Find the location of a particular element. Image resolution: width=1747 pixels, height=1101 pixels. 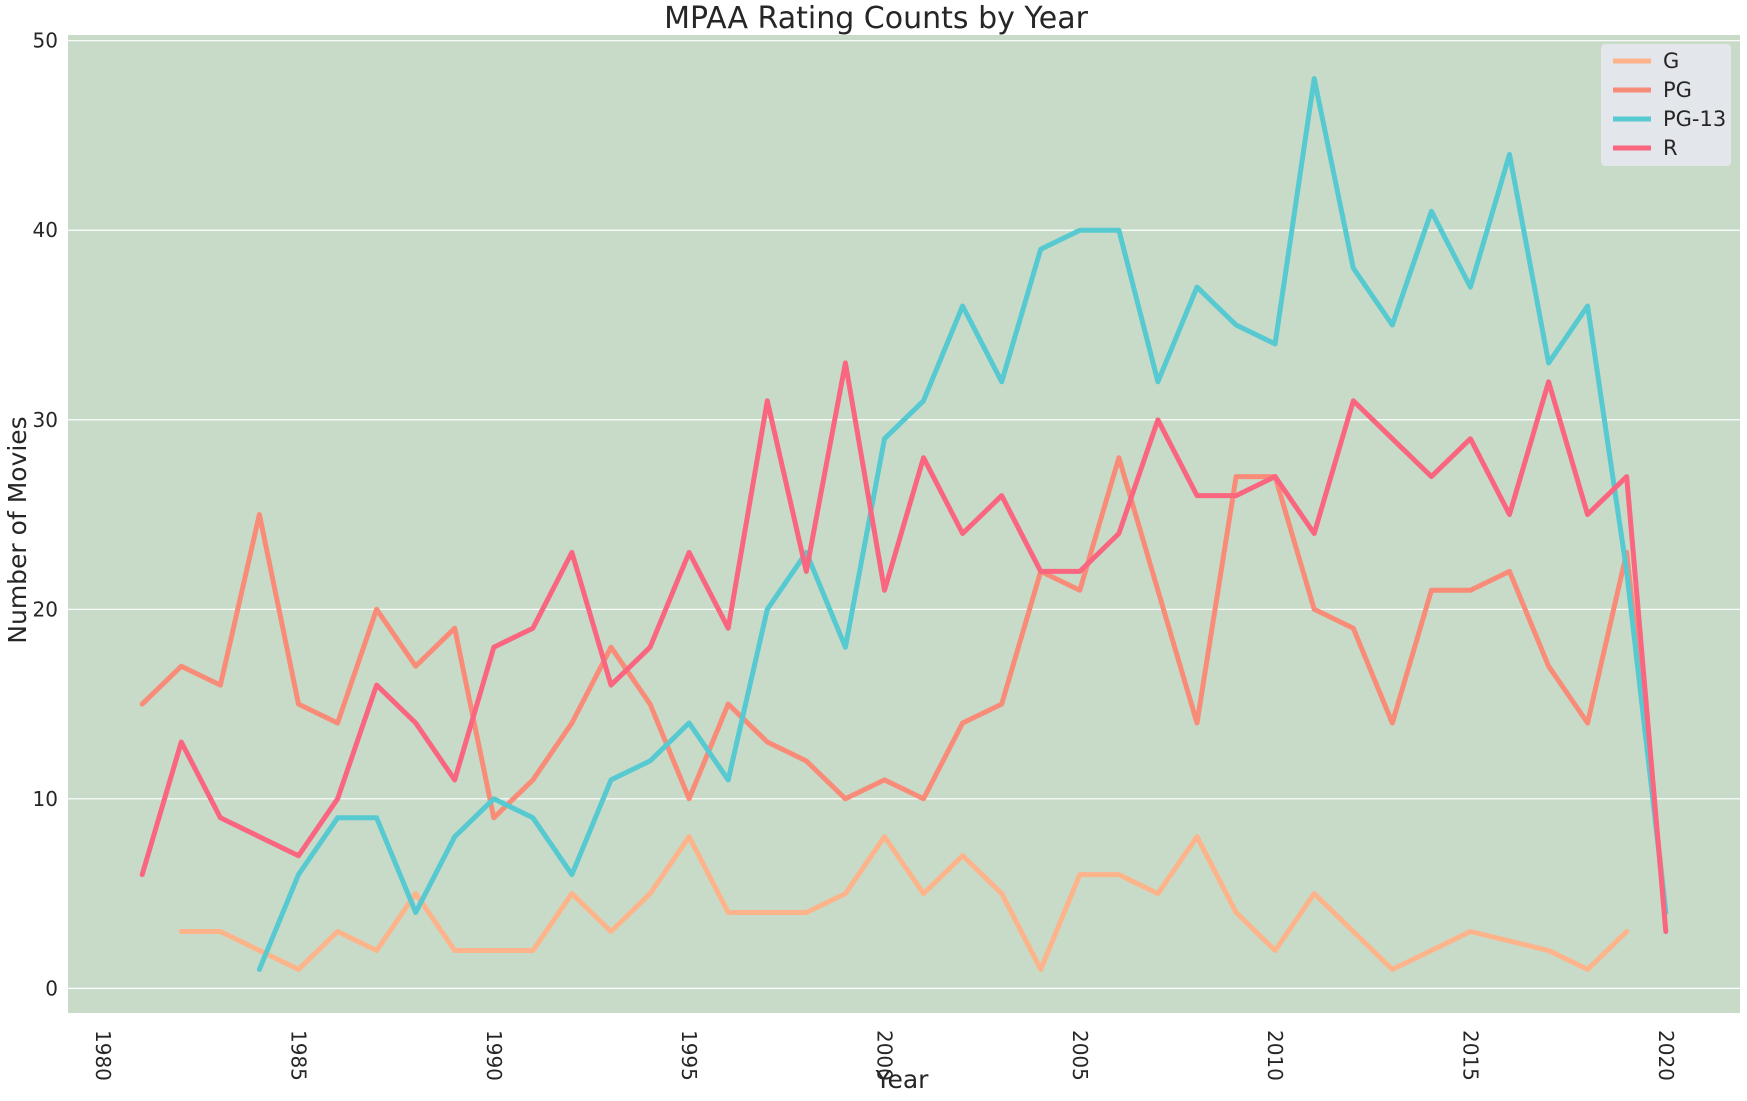

legend-label-pg-13: PG-13 is located at coordinates (1694, 119).